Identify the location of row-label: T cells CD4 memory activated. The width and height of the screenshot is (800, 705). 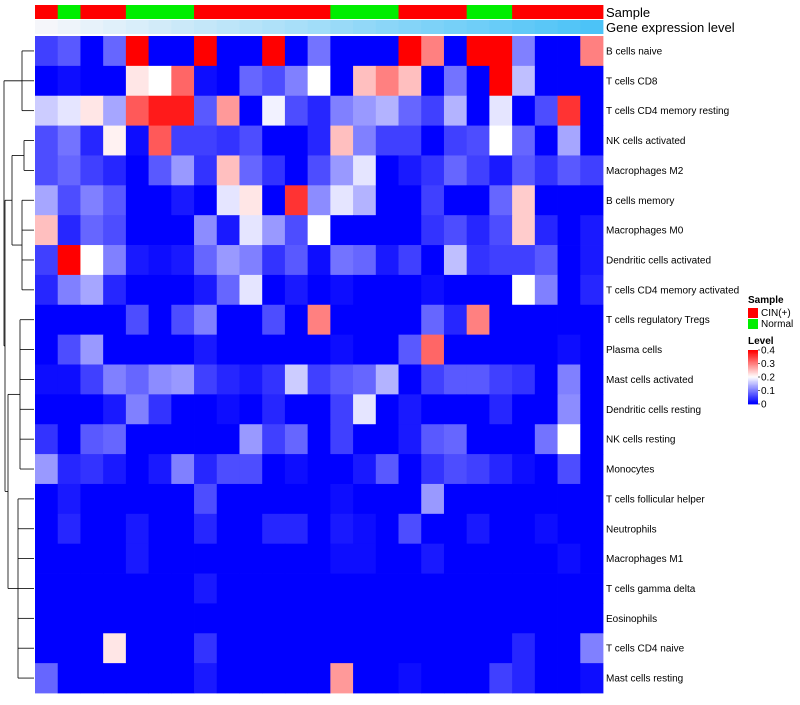
(672, 290).